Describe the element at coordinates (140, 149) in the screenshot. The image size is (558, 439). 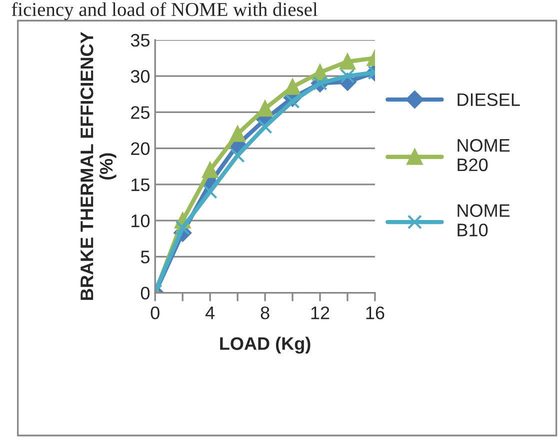
I see `y-tick-label: 20` at that location.